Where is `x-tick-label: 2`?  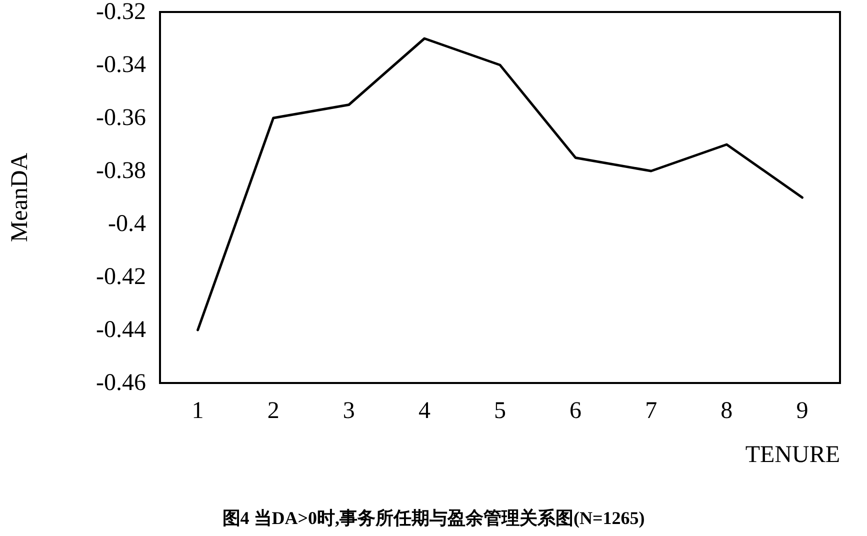
x-tick-label: 2 is located at coordinates (273, 411).